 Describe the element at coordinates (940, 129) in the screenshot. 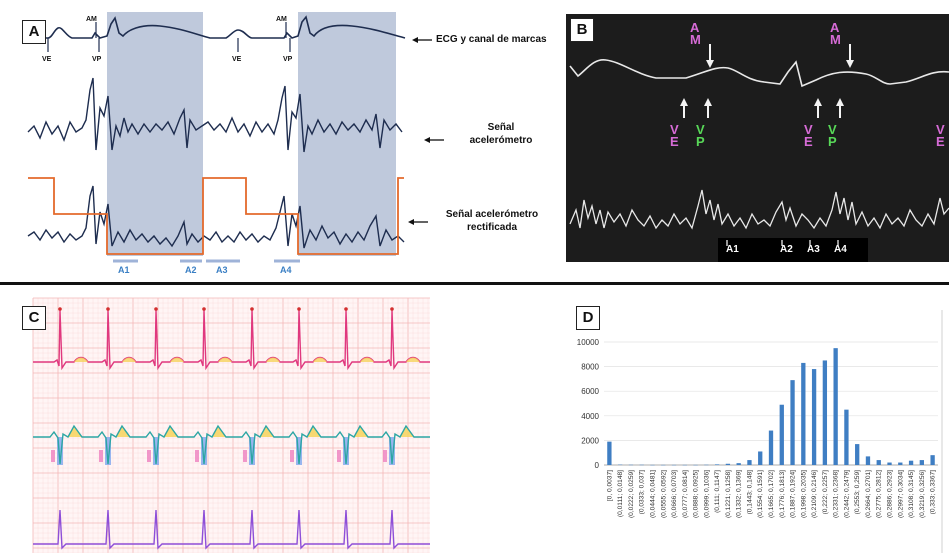

I see `b-marker-ve-3-top: V` at that location.